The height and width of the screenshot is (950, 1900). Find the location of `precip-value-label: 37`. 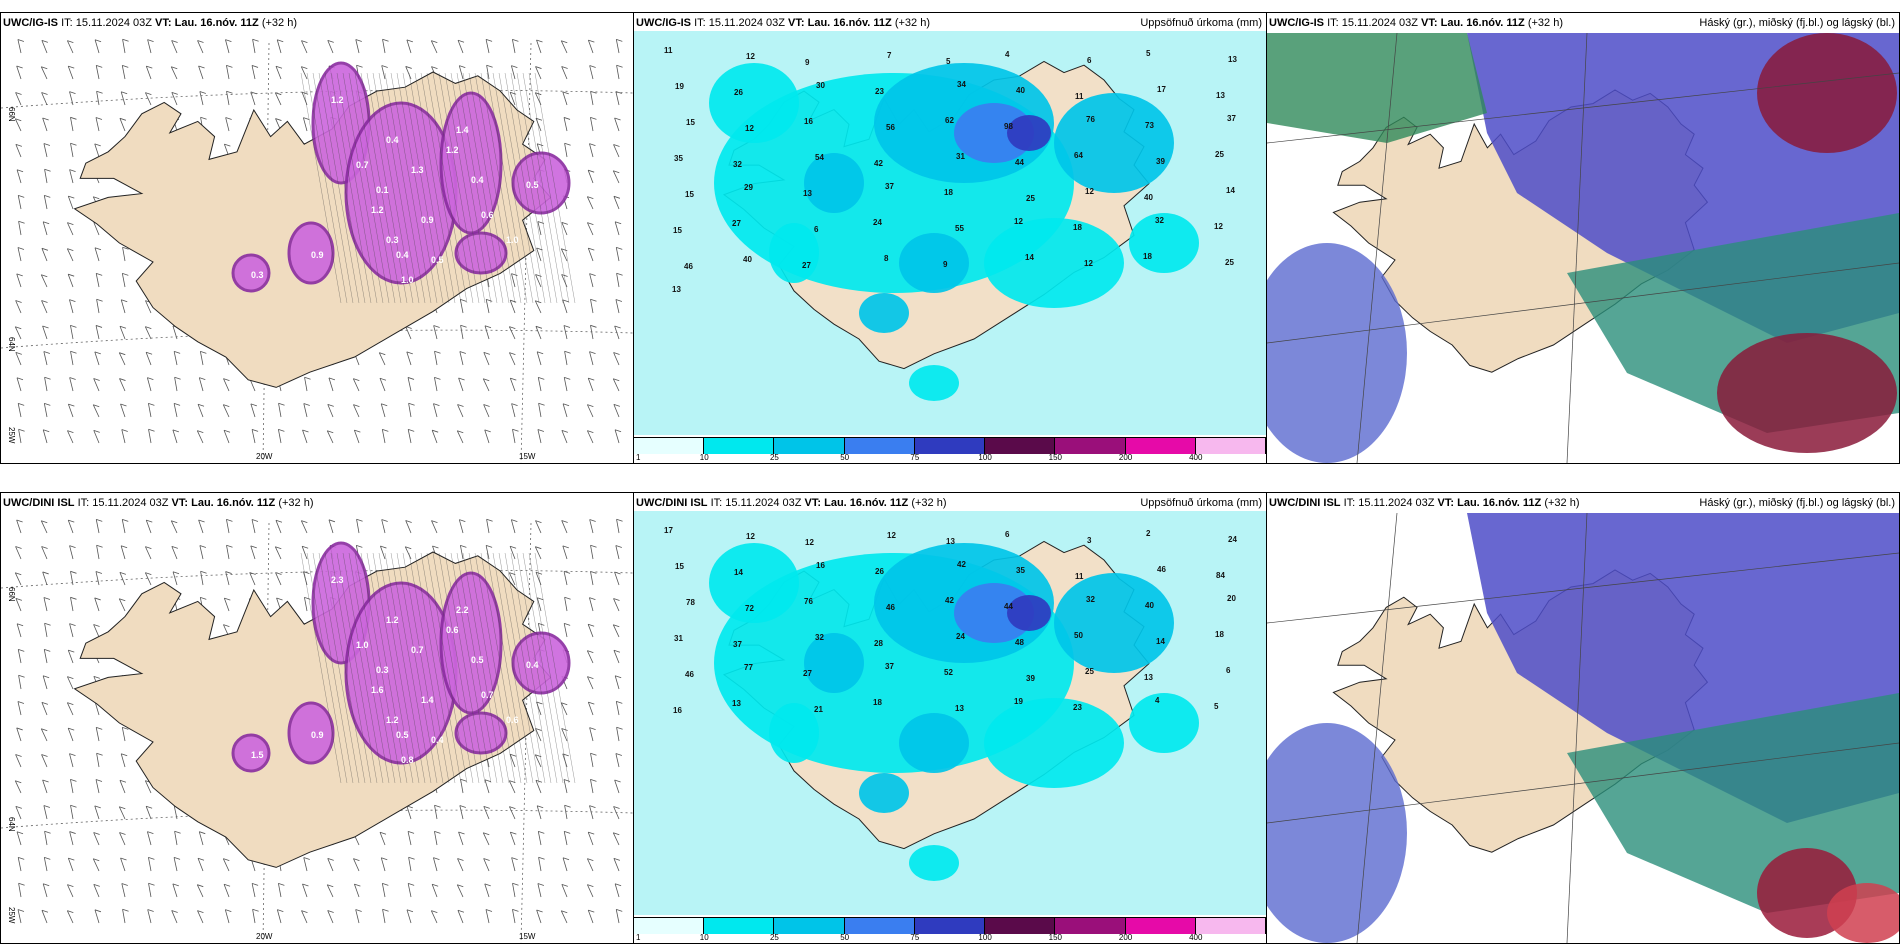

precip-value-label: 37 is located at coordinates (737, 644).